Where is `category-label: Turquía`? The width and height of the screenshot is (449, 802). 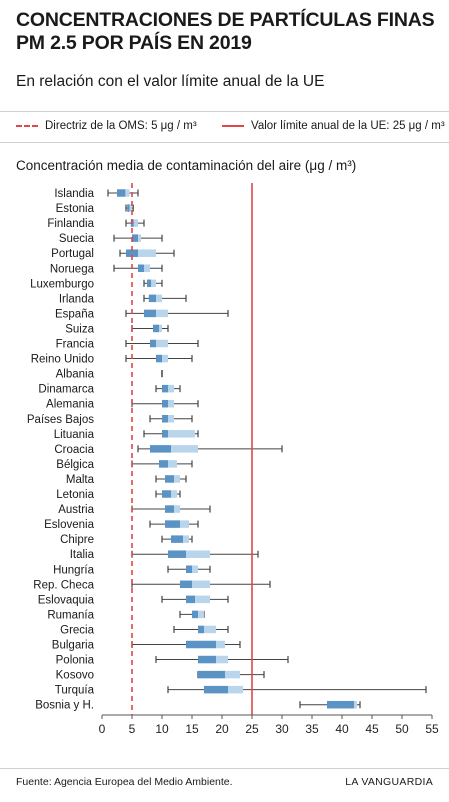
category-label: Turquía is located at coordinates (75, 691).